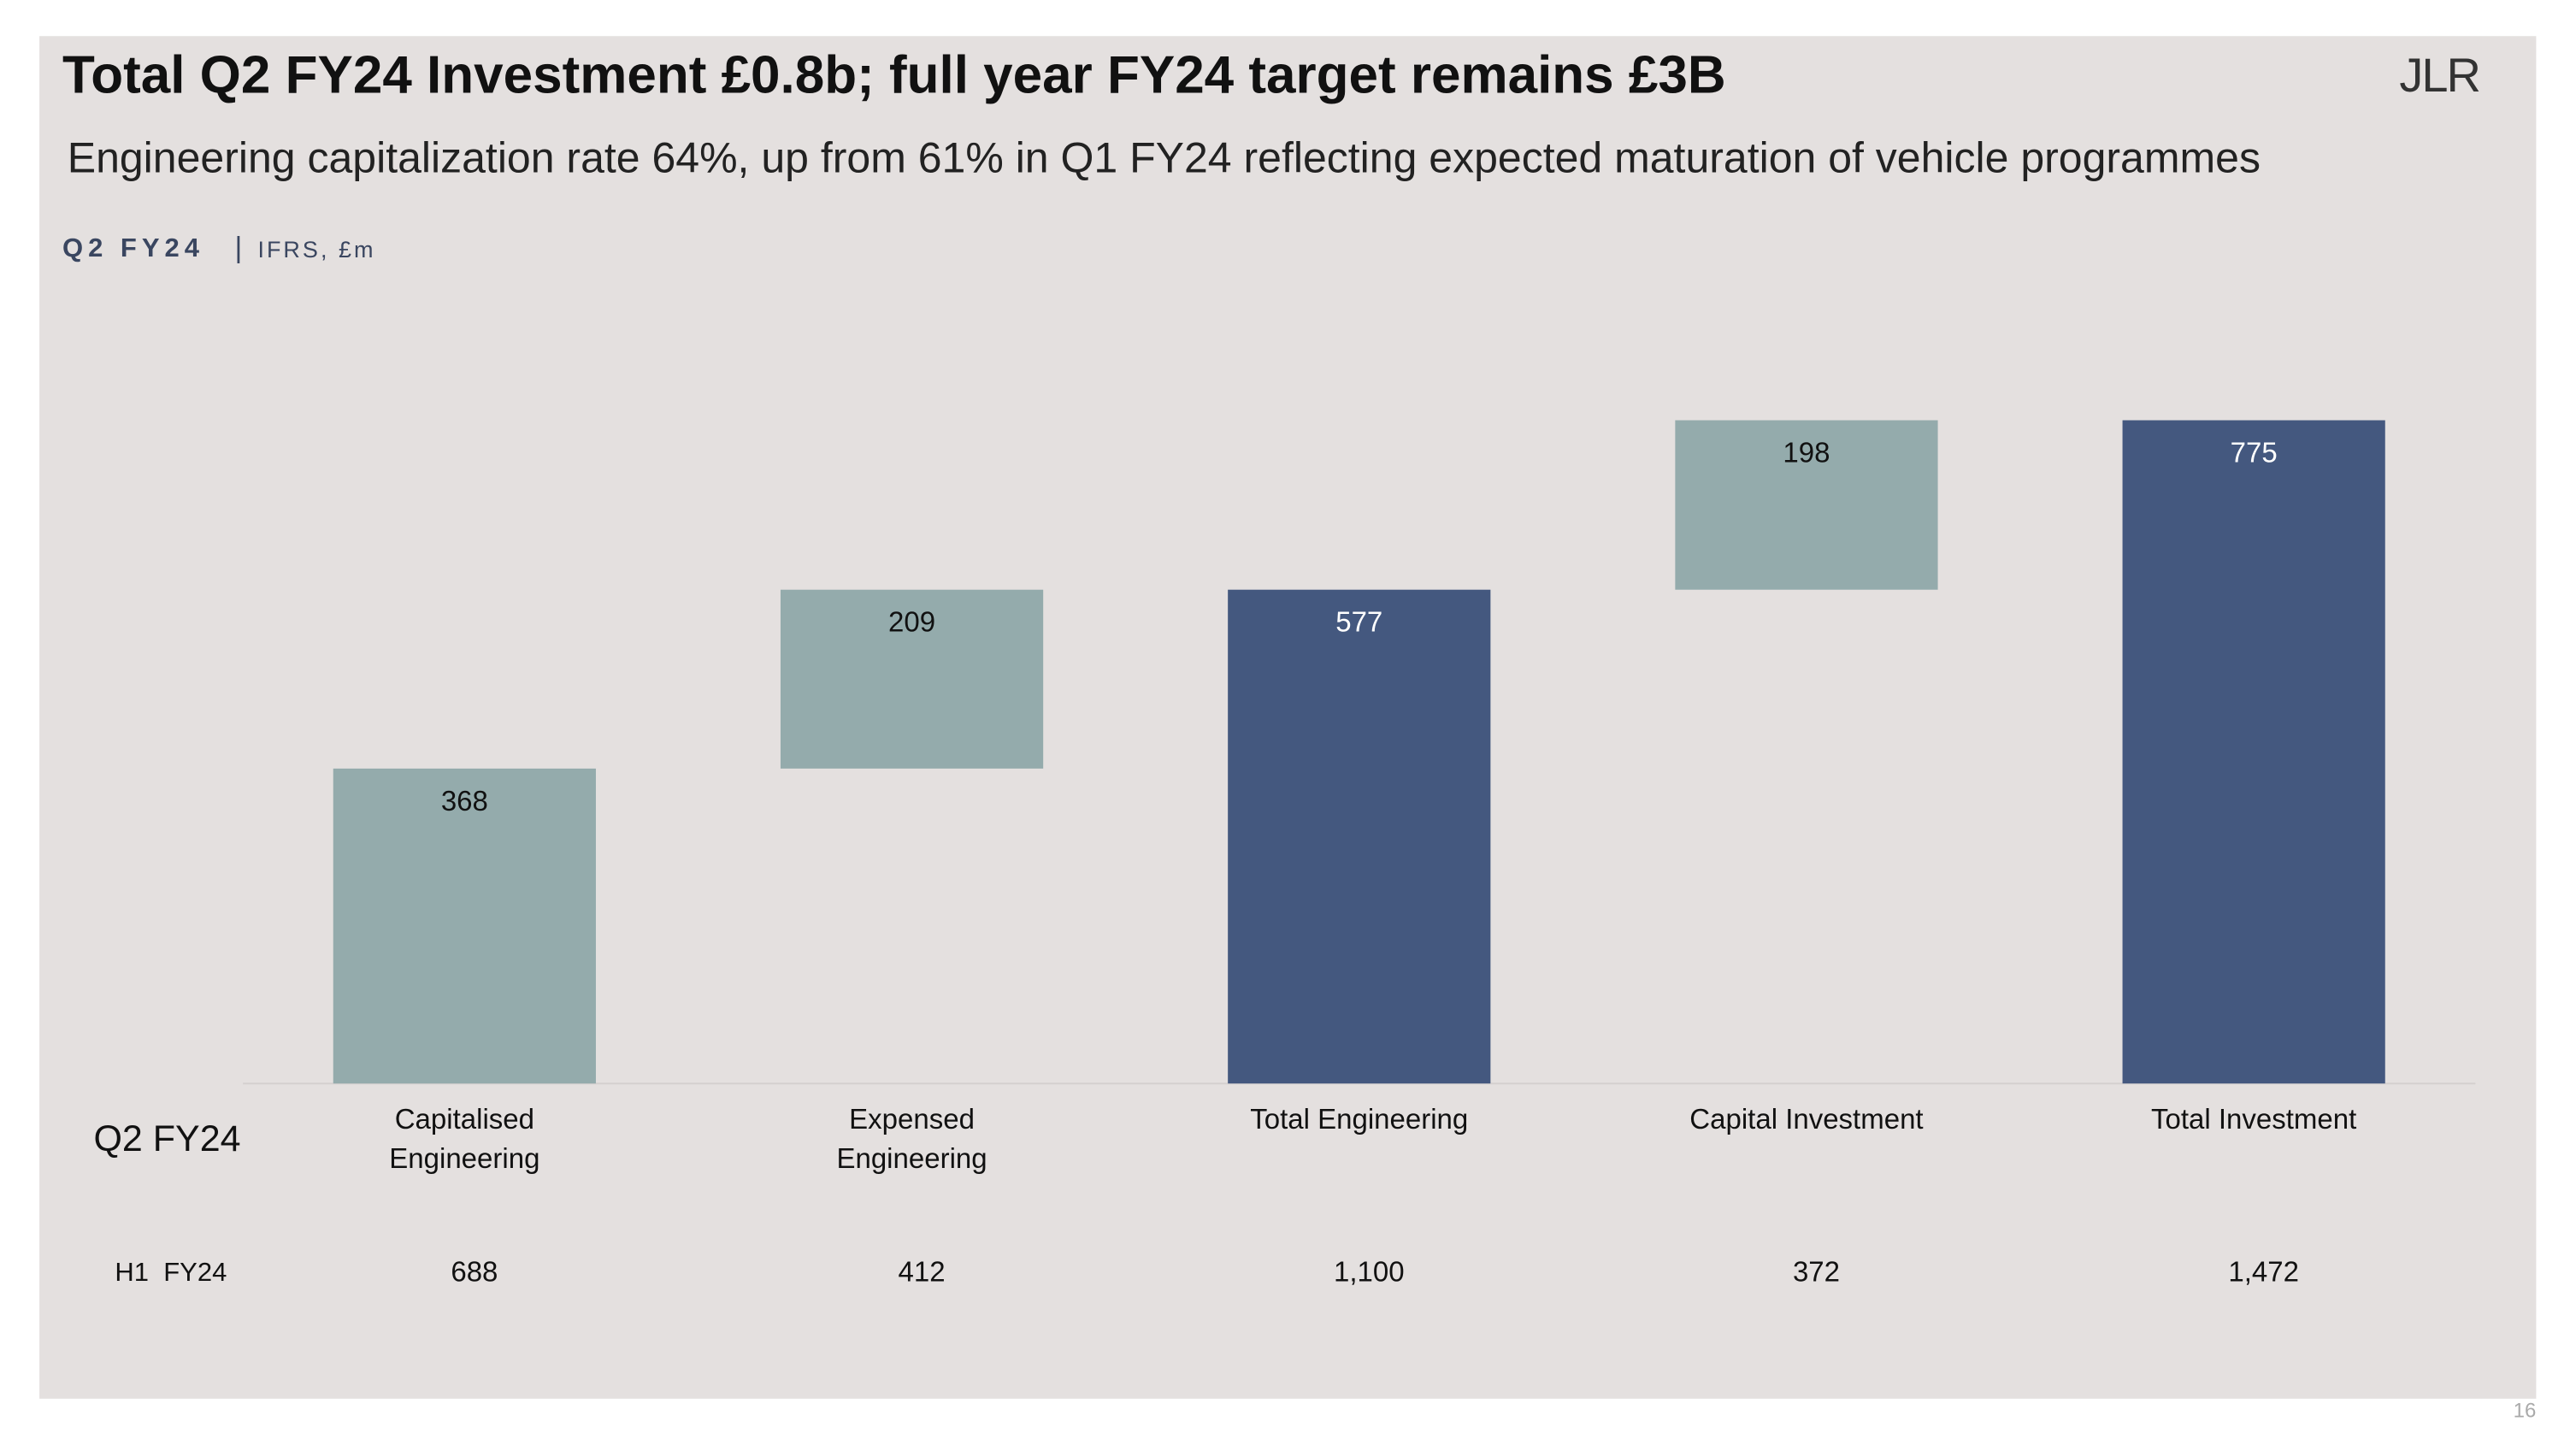  Describe the element at coordinates (2254, 1119) in the screenshot. I see `x-tick-label: Total Investment` at that location.